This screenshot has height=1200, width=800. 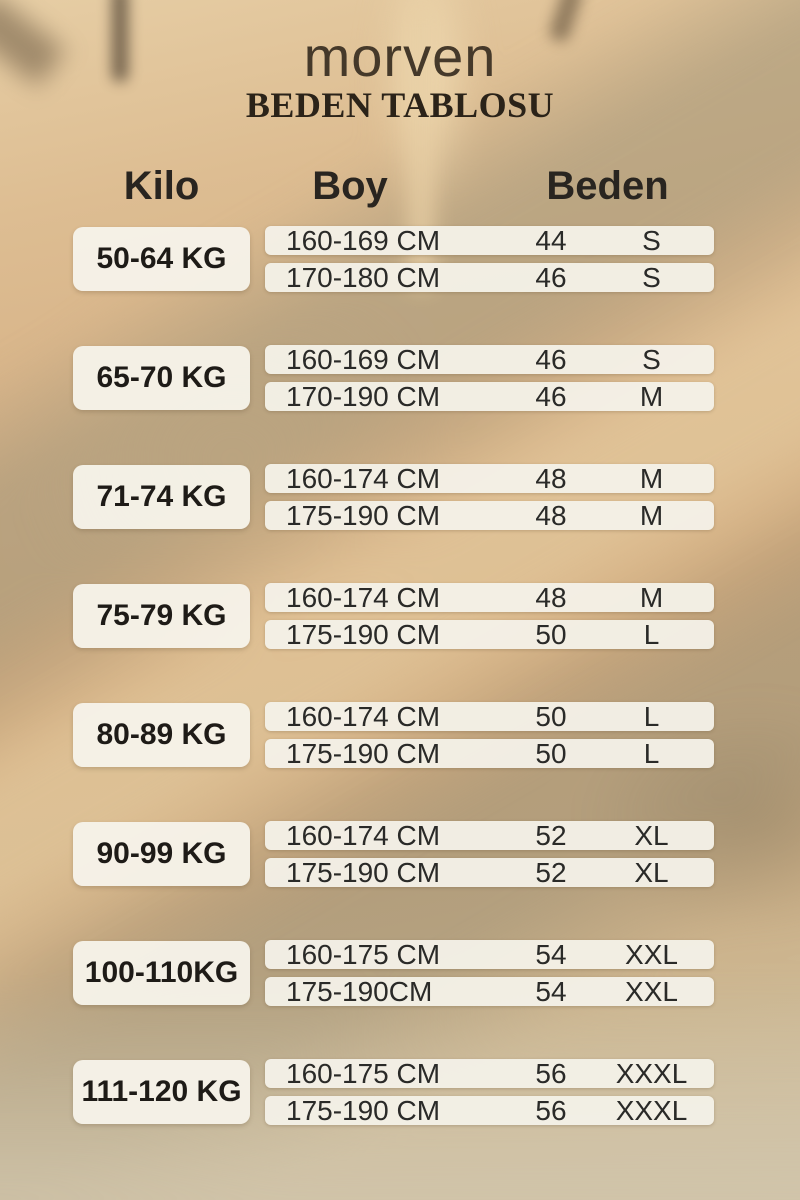 I want to click on height-rows: 160-169 CM 44 S 170-180 CM 46 S, so click(x=489, y=259).